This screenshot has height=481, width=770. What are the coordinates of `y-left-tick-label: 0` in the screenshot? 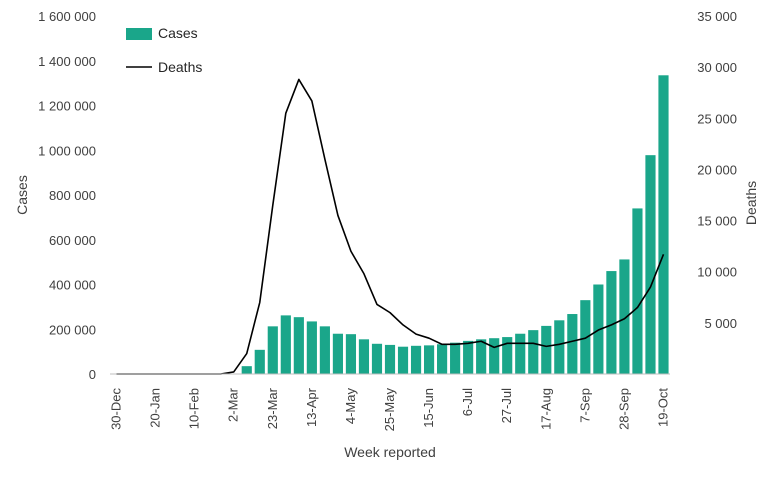 It's located at (92, 374).